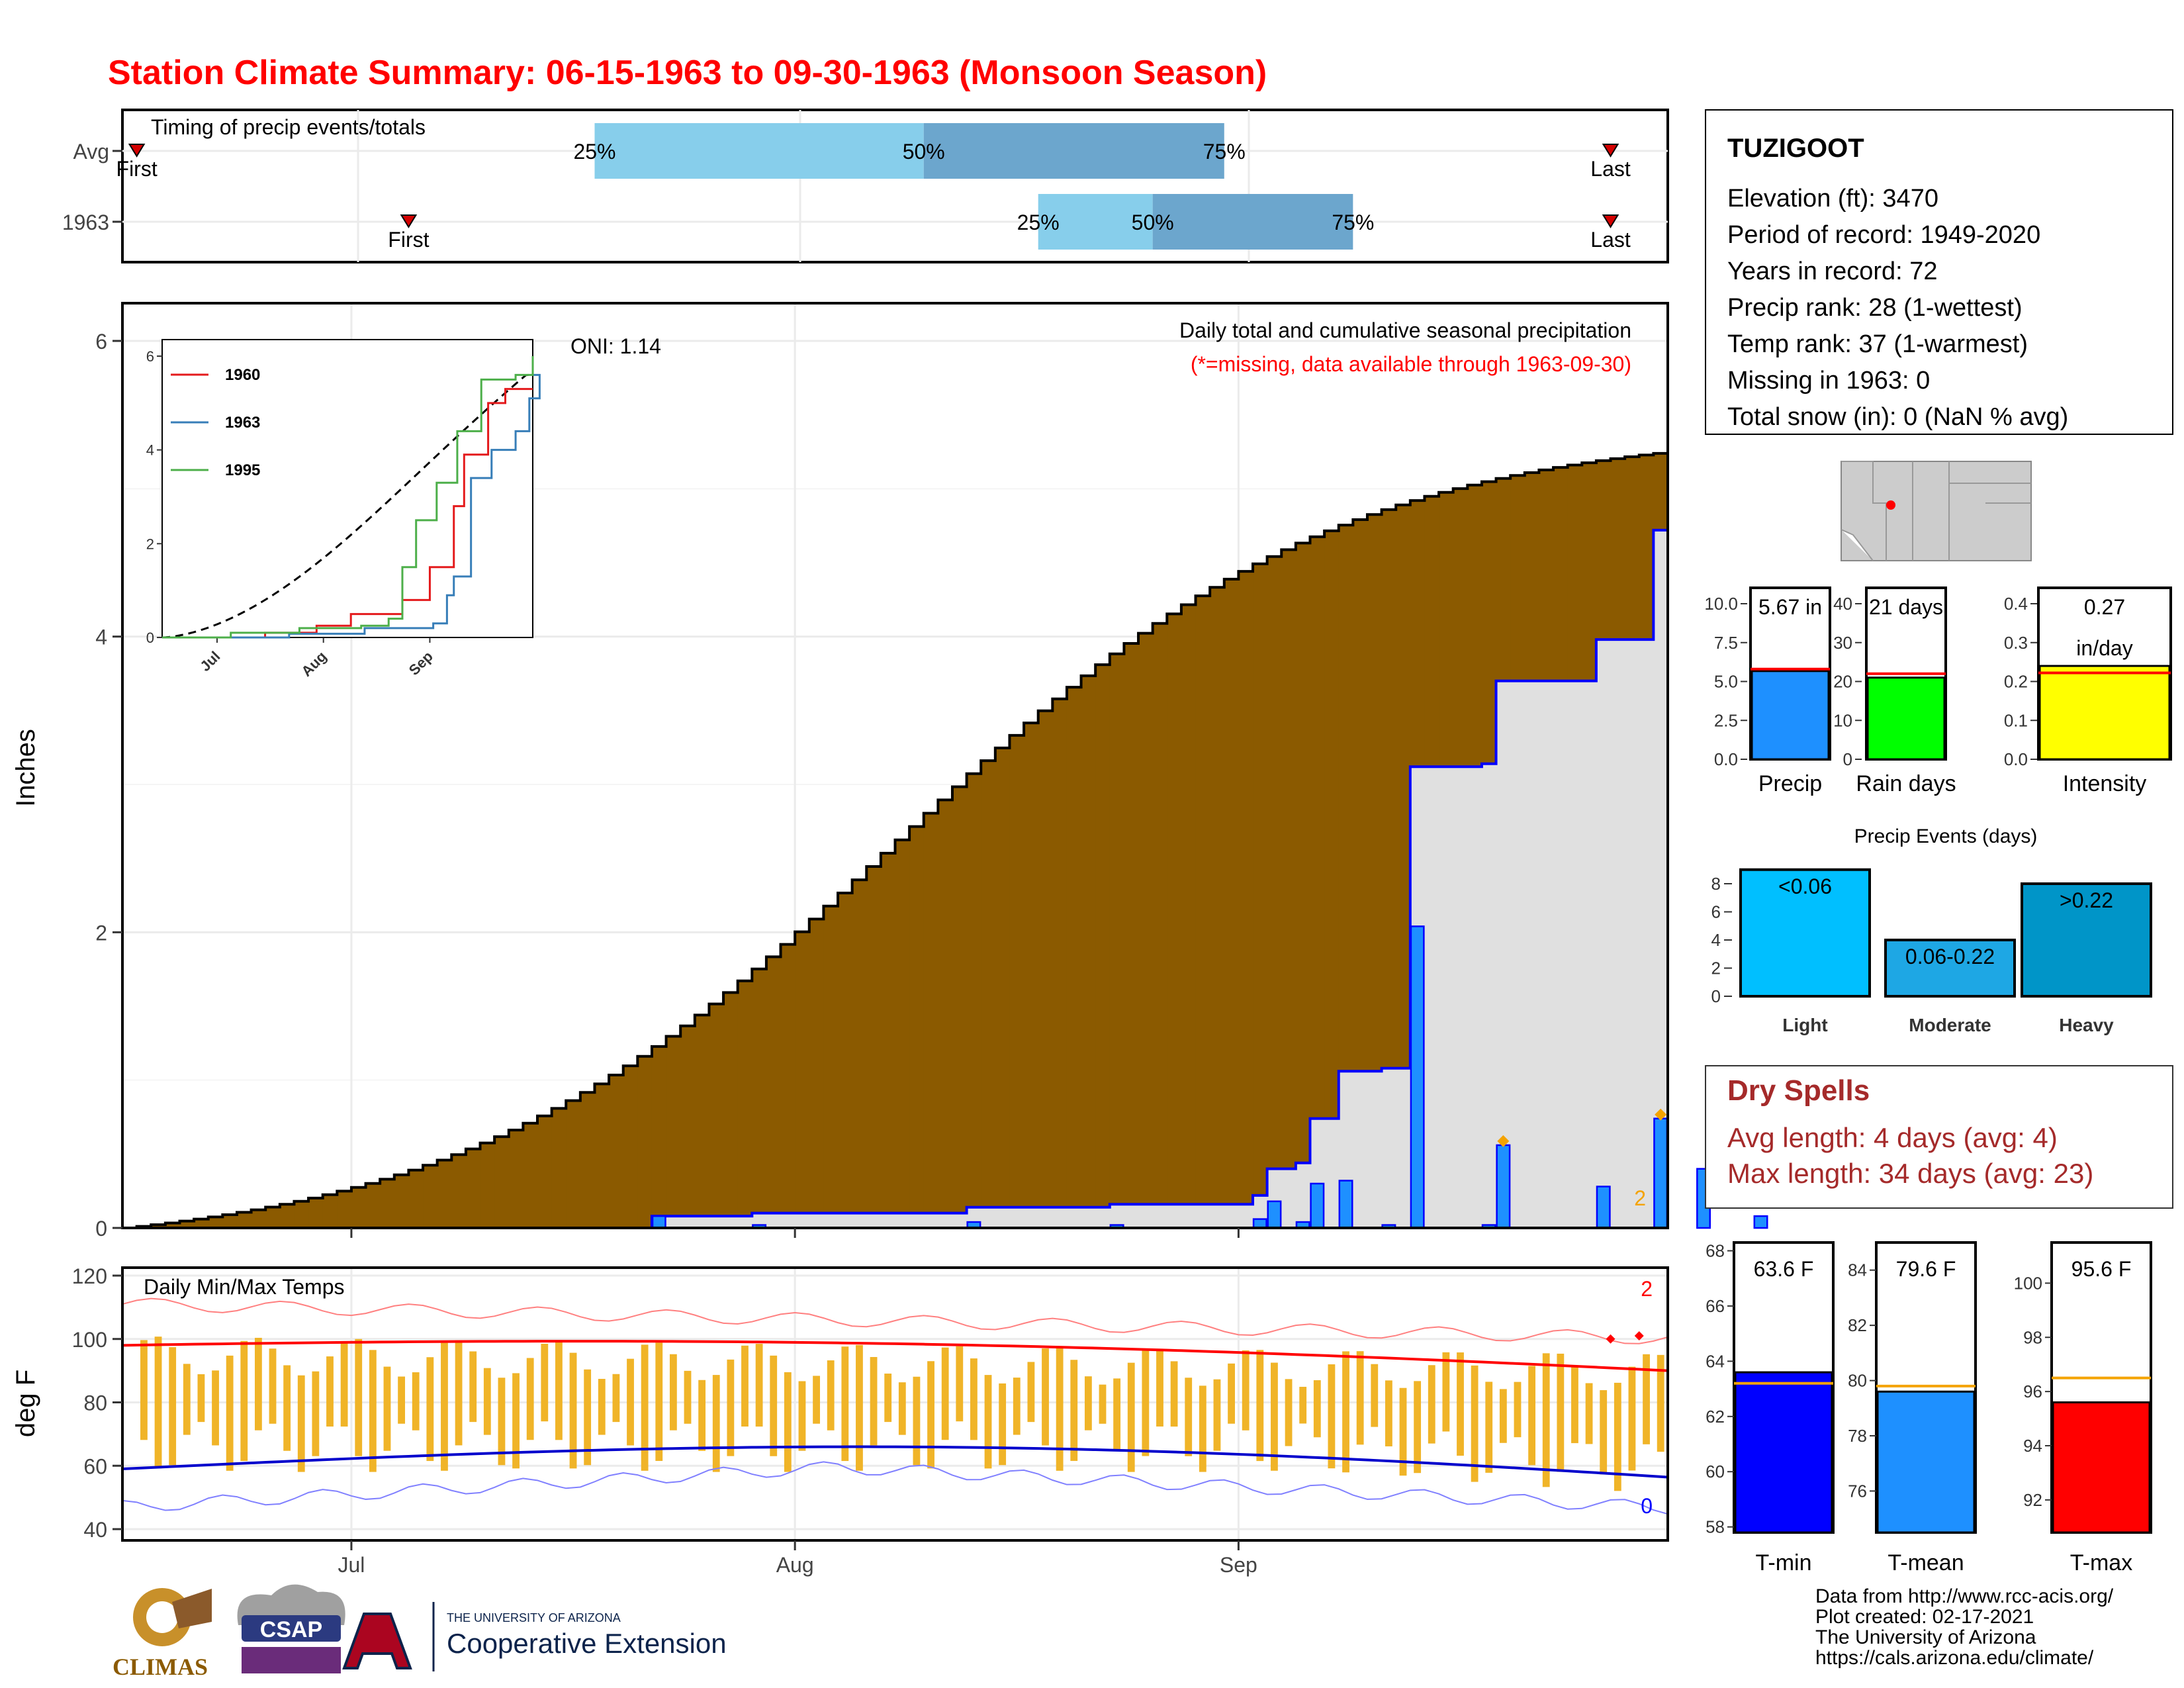  I want to click on timing-last-marker, so click(1610, 221).